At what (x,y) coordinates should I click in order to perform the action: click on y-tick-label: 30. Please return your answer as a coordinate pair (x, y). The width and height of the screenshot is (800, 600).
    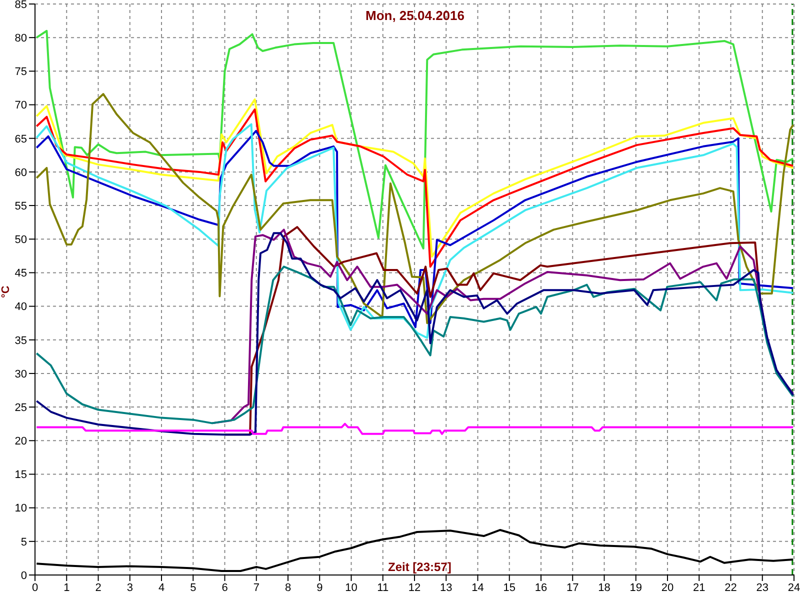
    Looking at the image, I should click on (20, 374).